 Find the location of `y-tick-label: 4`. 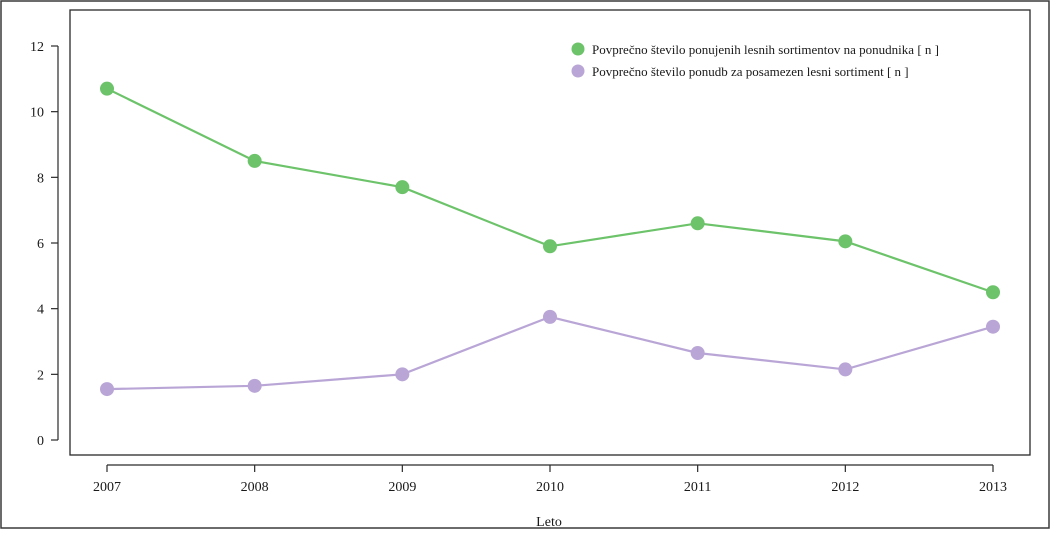

y-tick-label: 4 is located at coordinates (40, 310).